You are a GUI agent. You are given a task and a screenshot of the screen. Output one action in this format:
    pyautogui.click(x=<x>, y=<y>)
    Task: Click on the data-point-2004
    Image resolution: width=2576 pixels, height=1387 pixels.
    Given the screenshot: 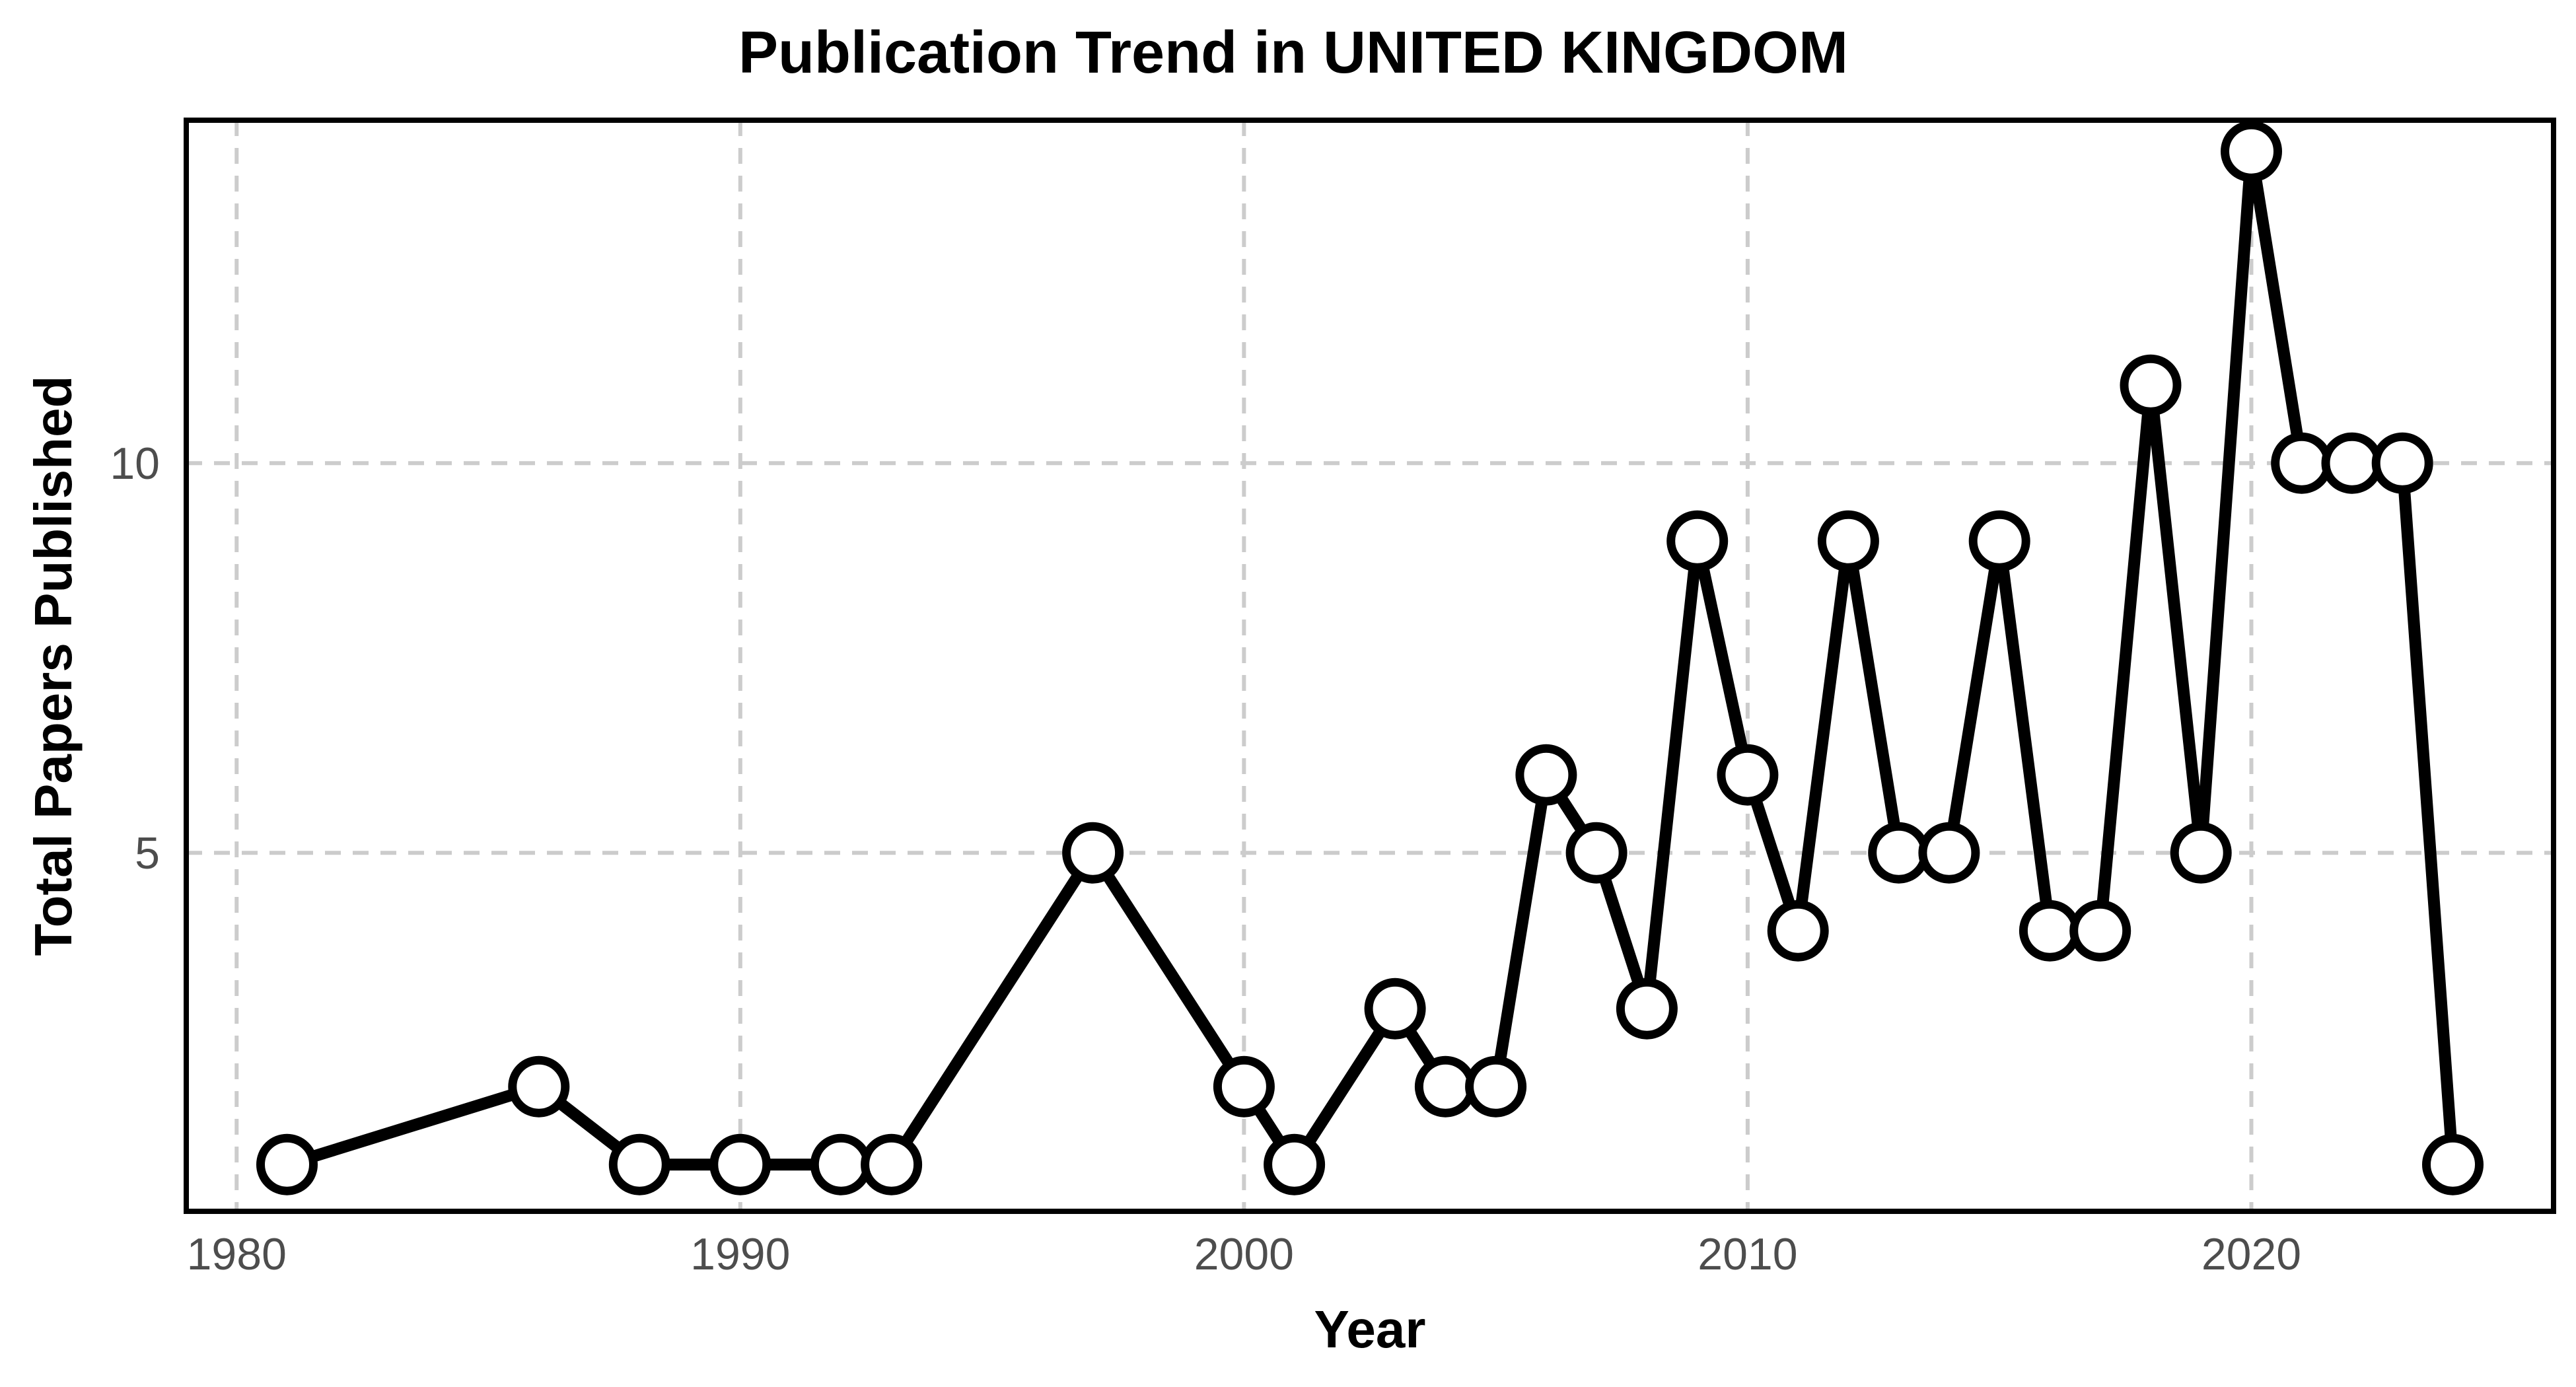 What is the action you would take?
    pyautogui.click(x=1445, y=1086)
    